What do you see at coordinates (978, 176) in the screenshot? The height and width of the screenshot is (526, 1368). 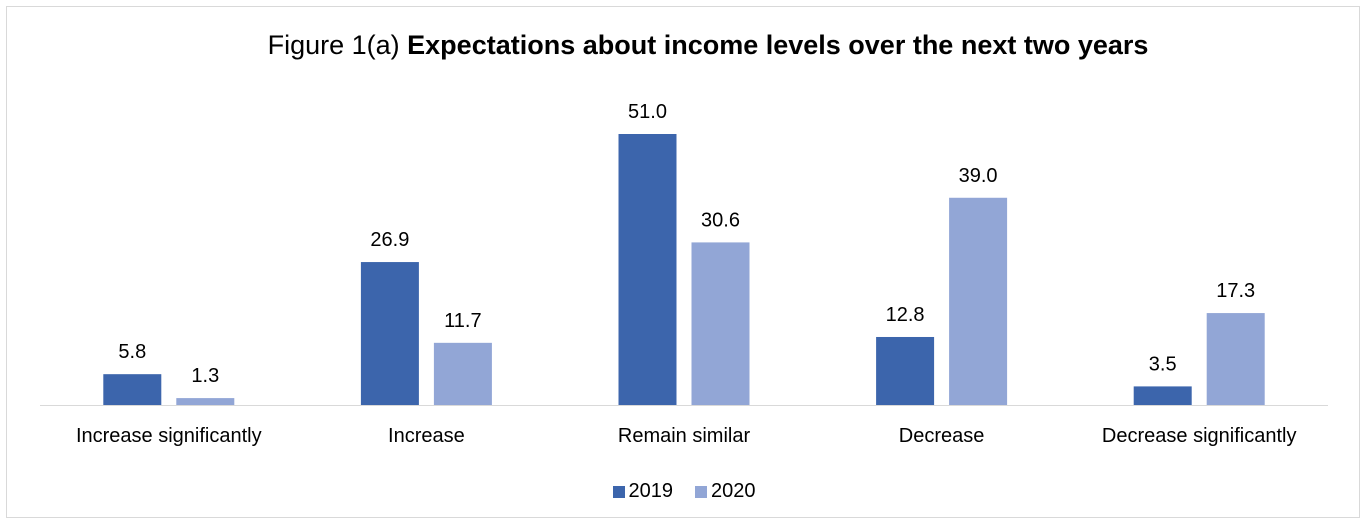 I see `data-label-2020-3: 39.0` at bounding box center [978, 176].